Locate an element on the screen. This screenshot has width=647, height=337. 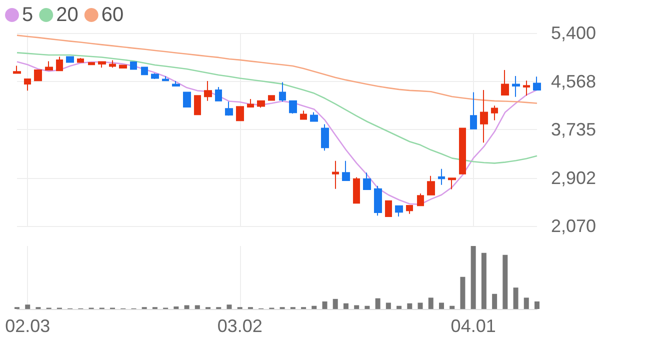
legend-label: 5 is located at coordinates (28, 15).